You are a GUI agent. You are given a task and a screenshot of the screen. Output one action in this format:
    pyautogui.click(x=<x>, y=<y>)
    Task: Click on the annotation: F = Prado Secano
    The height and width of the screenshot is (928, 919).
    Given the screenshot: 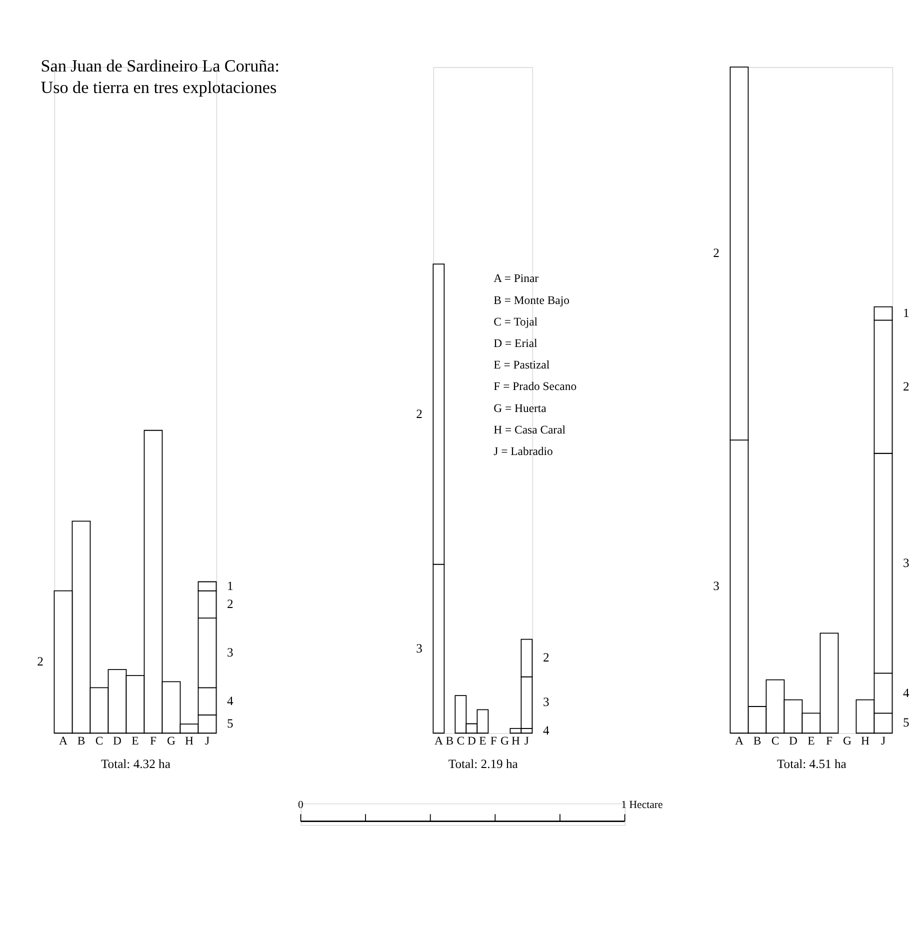 What is the action you would take?
    pyautogui.click(x=535, y=387)
    